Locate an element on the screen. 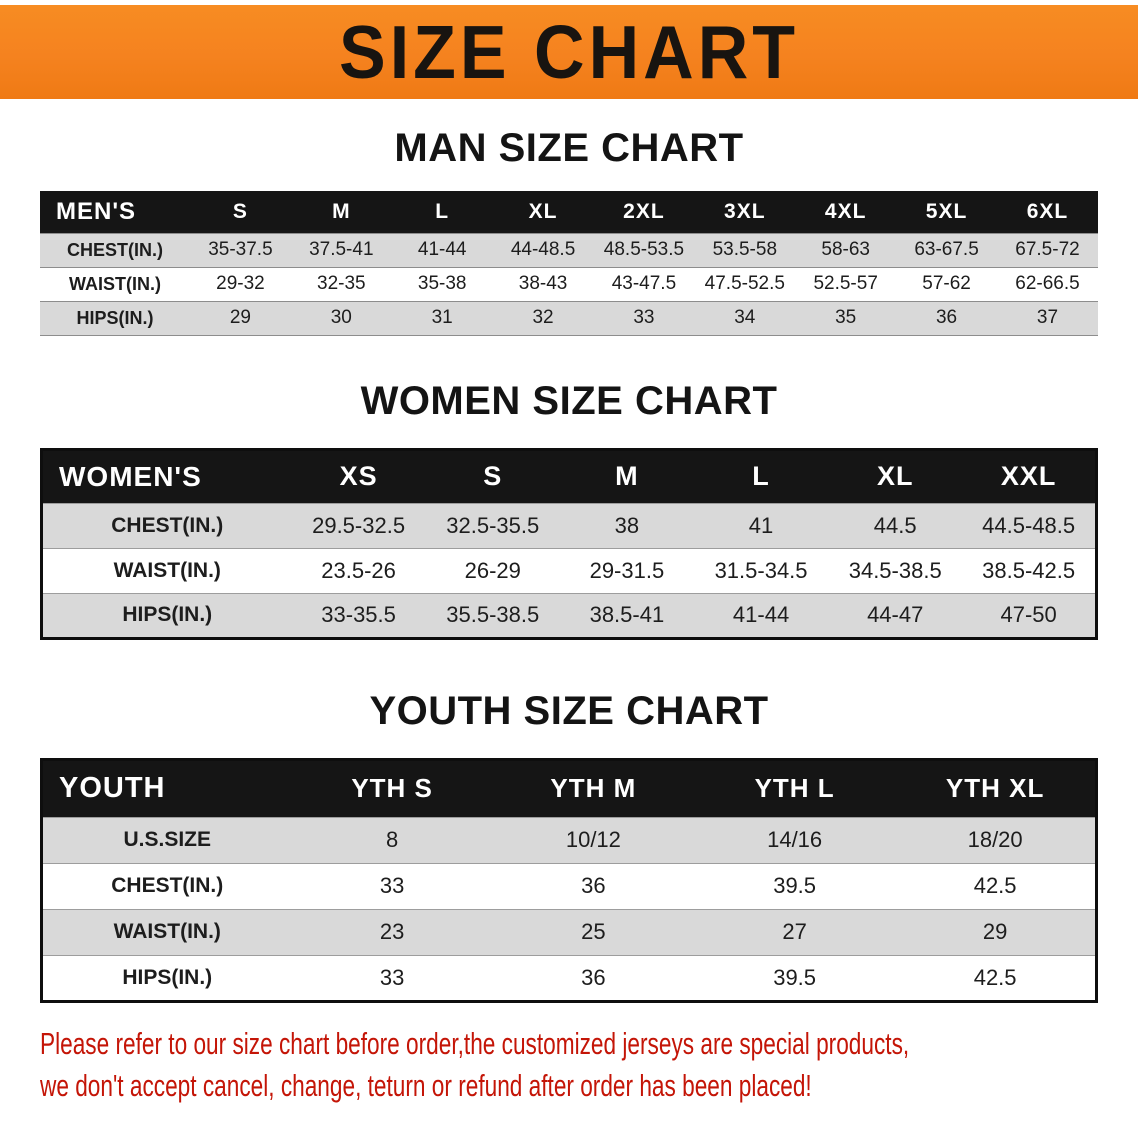 This screenshot has width=1138, height=1137. value-cell: 48.5-53.5 is located at coordinates (644, 249).